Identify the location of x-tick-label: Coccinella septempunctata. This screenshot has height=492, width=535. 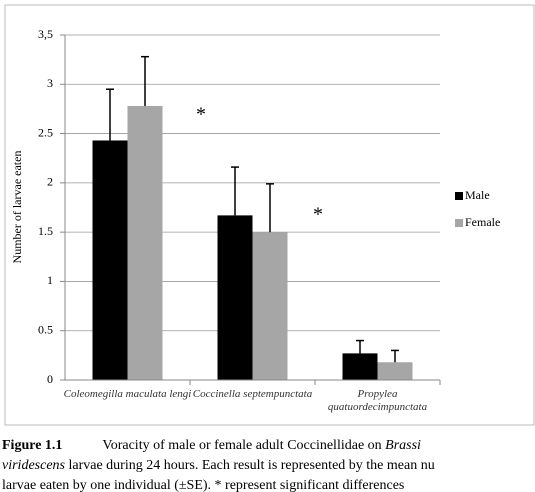
(252, 394).